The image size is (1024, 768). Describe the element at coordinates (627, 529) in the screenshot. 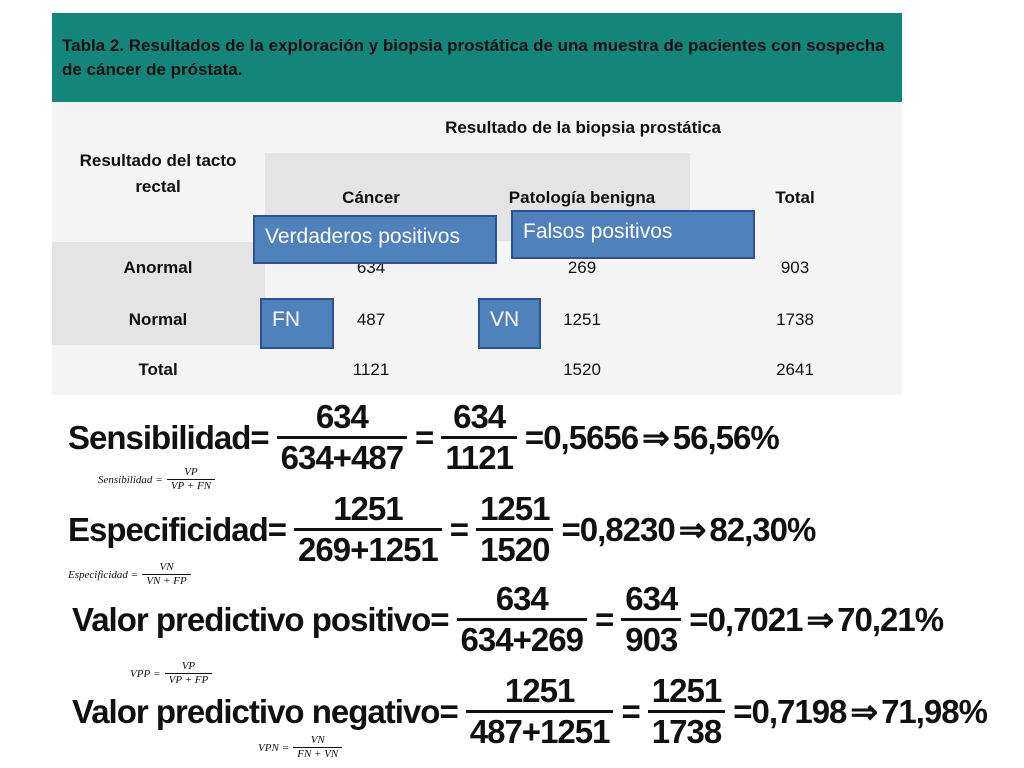

I see `decimal: 0,8230` at that location.